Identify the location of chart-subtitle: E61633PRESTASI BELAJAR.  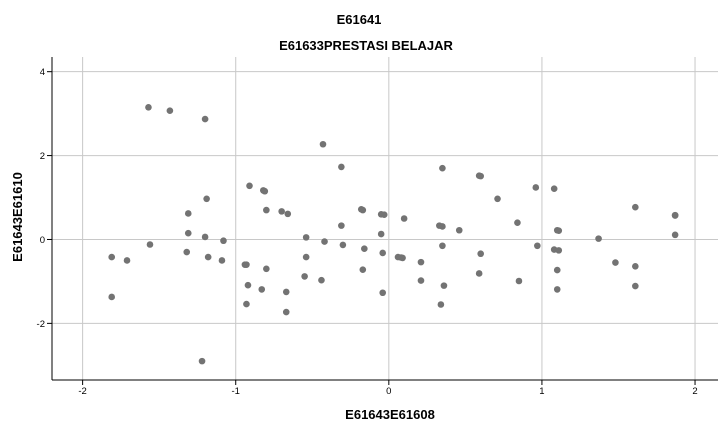
(366, 45).